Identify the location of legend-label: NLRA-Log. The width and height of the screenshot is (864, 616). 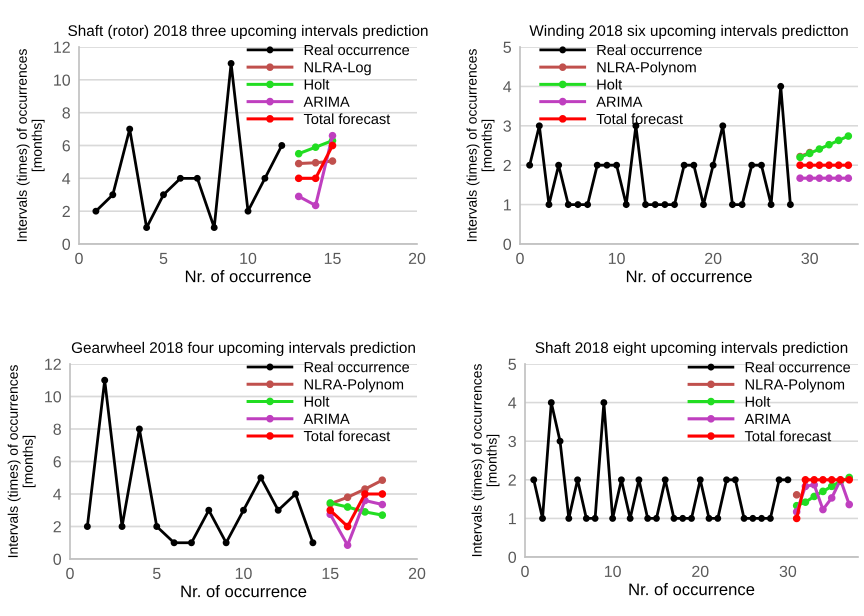
(337, 69).